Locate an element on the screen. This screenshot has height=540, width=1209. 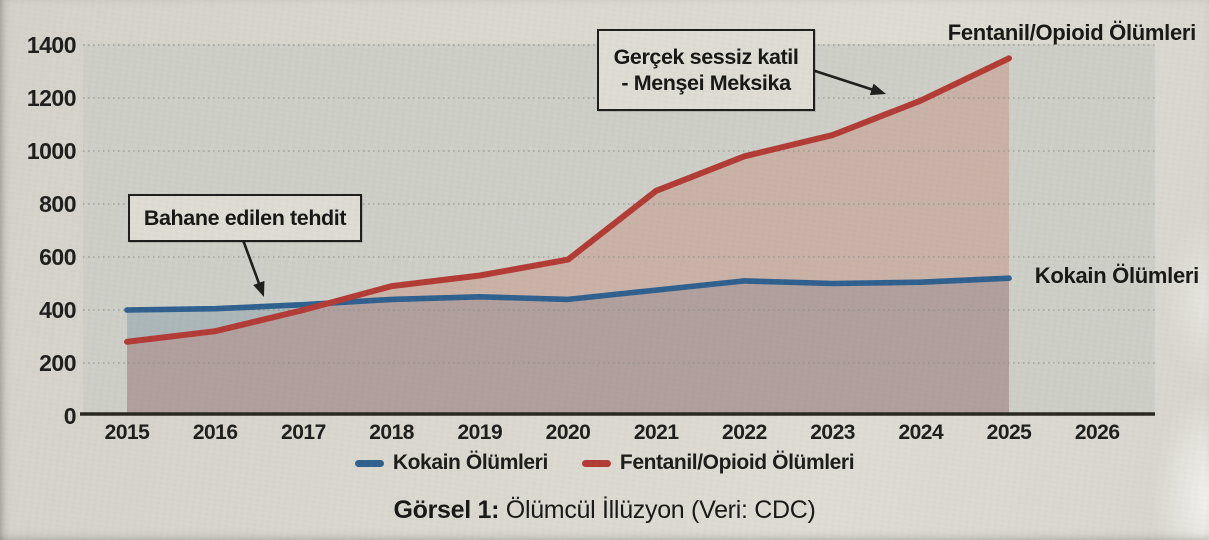
legend-item-fentanyl: Fentanil/Opioid Ölümleri is located at coordinates (718, 463).